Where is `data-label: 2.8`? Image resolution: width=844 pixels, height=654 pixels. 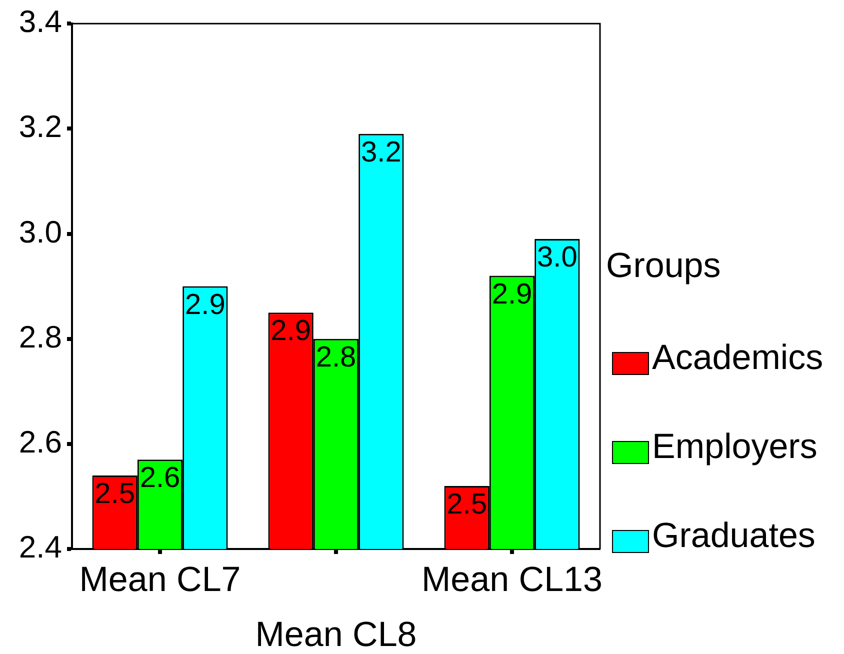
data-label: 2.8 is located at coordinates (336, 357).